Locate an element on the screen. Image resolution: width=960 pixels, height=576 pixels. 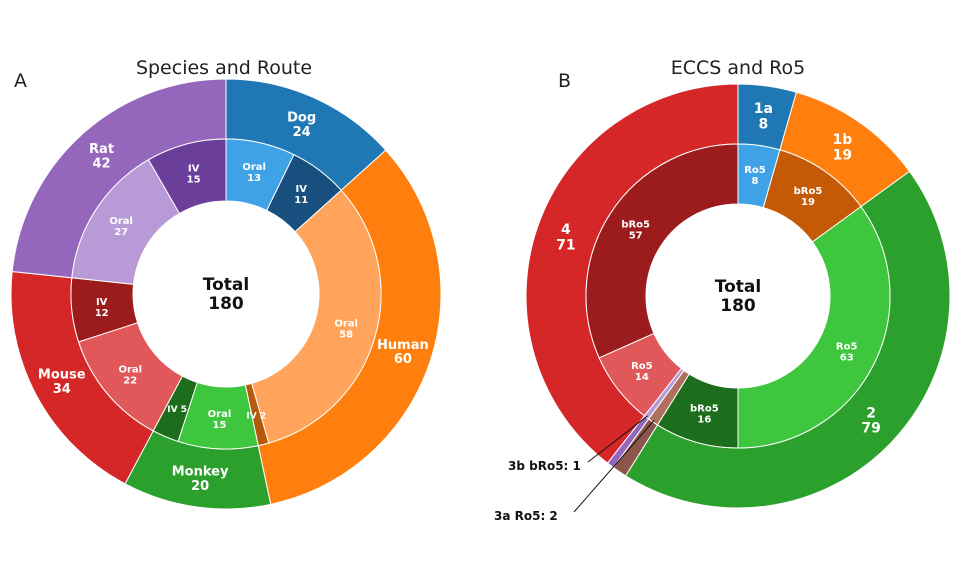
panel-a-title: Species and Route is located at coordinates (224, 68).